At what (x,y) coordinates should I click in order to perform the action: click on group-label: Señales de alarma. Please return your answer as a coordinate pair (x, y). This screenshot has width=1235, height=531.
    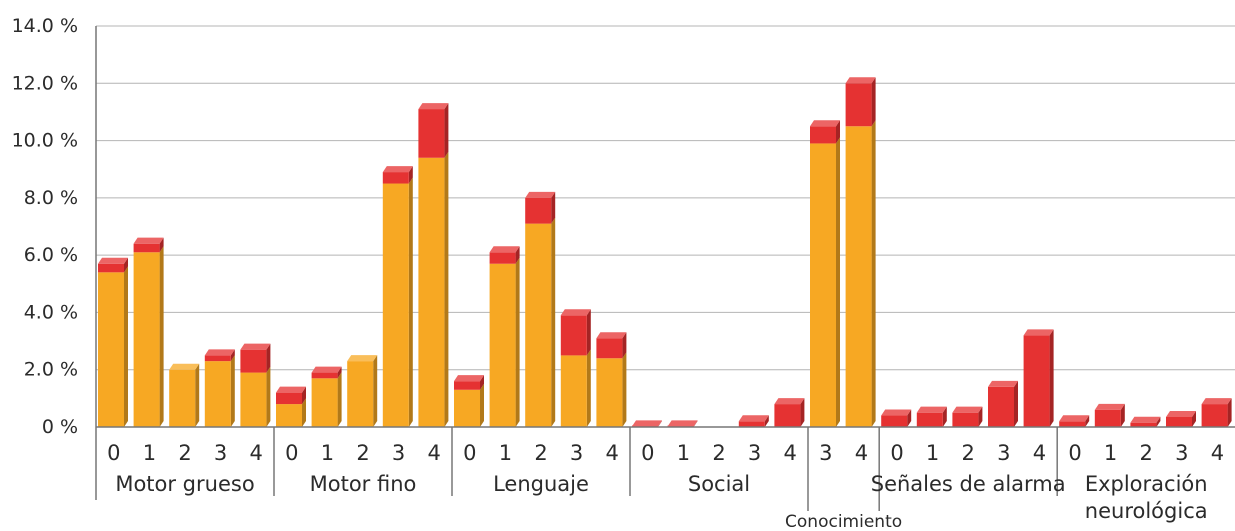
    Looking at the image, I should click on (968, 484).